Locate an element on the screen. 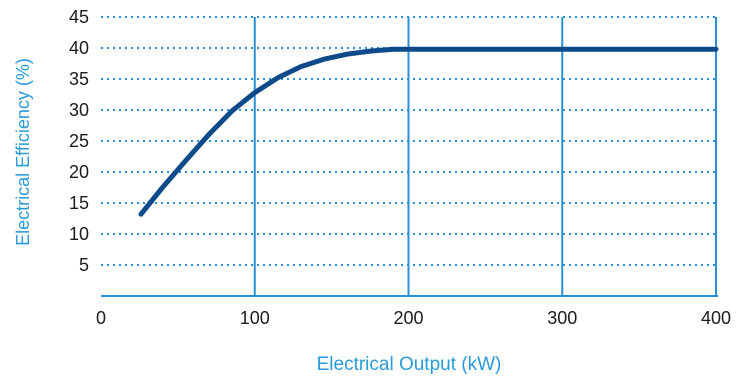 The height and width of the screenshot is (379, 754). y-tick-labels: 5 10 15 20 25 30 35 40 45 is located at coordinates (79, 141).